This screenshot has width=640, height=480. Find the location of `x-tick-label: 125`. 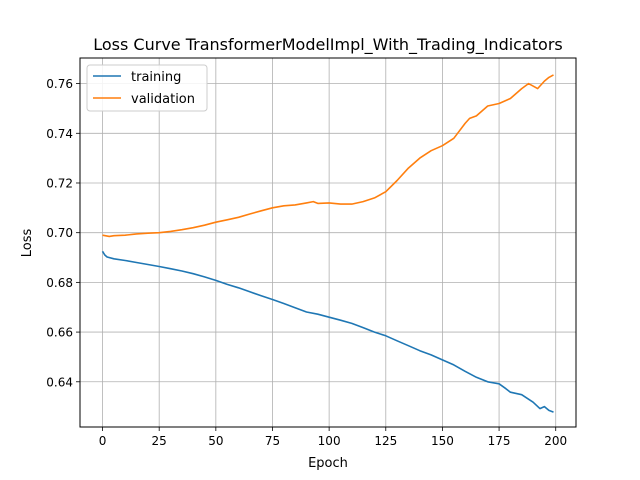

x-tick-label: 125 is located at coordinates (385, 441).